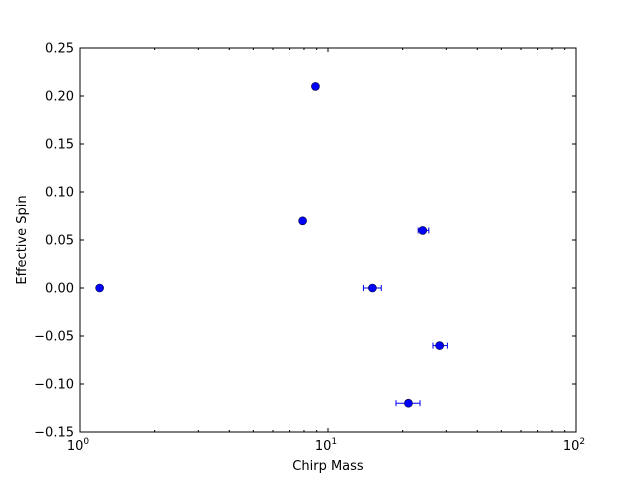  Describe the element at coordinates (328, 466) in the screenshot. I see `x-axis-label: Chirp Mass` at that location.